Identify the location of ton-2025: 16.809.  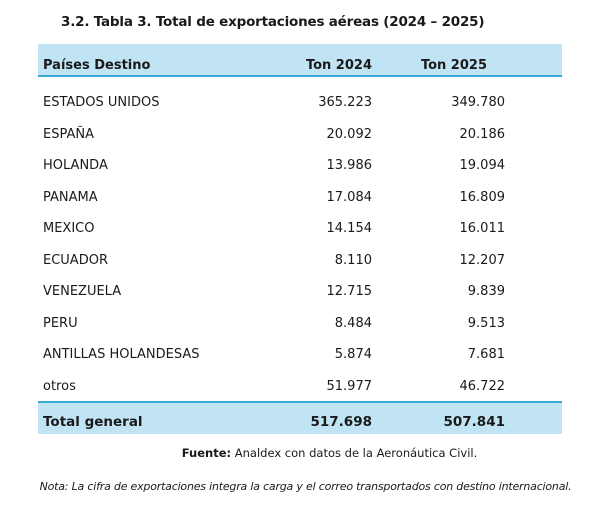
(482, 197).